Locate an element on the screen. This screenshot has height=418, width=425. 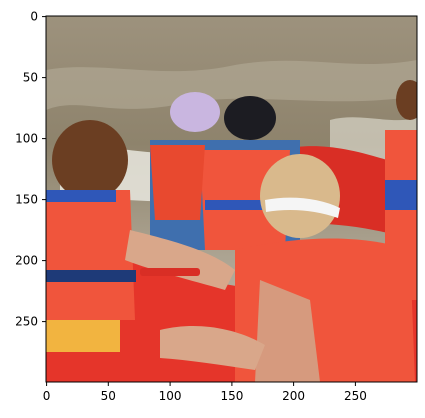
y-tick: 150 is located at coordinates (30, 200).